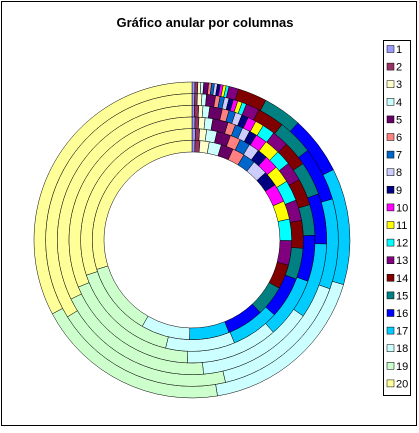  What do you see at coordinates (399, 173) in the screenshot?
I see `legend-label: 8` at bounding box center [399, 173].